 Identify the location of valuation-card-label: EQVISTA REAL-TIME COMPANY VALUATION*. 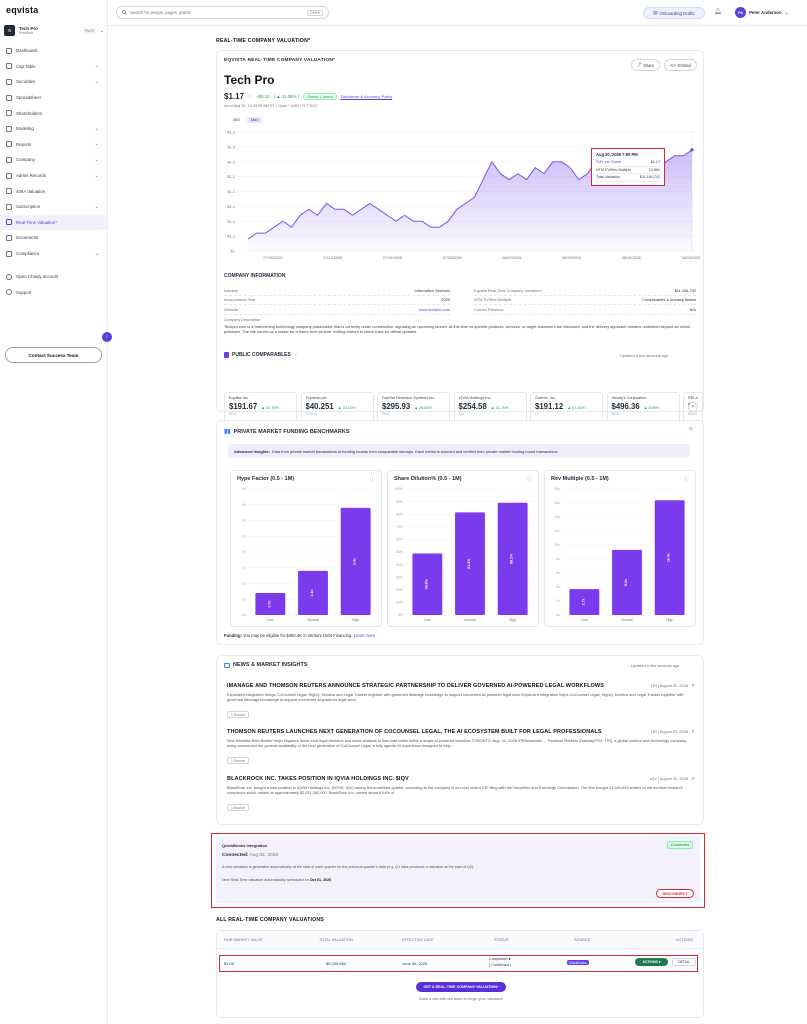
(280, 60).